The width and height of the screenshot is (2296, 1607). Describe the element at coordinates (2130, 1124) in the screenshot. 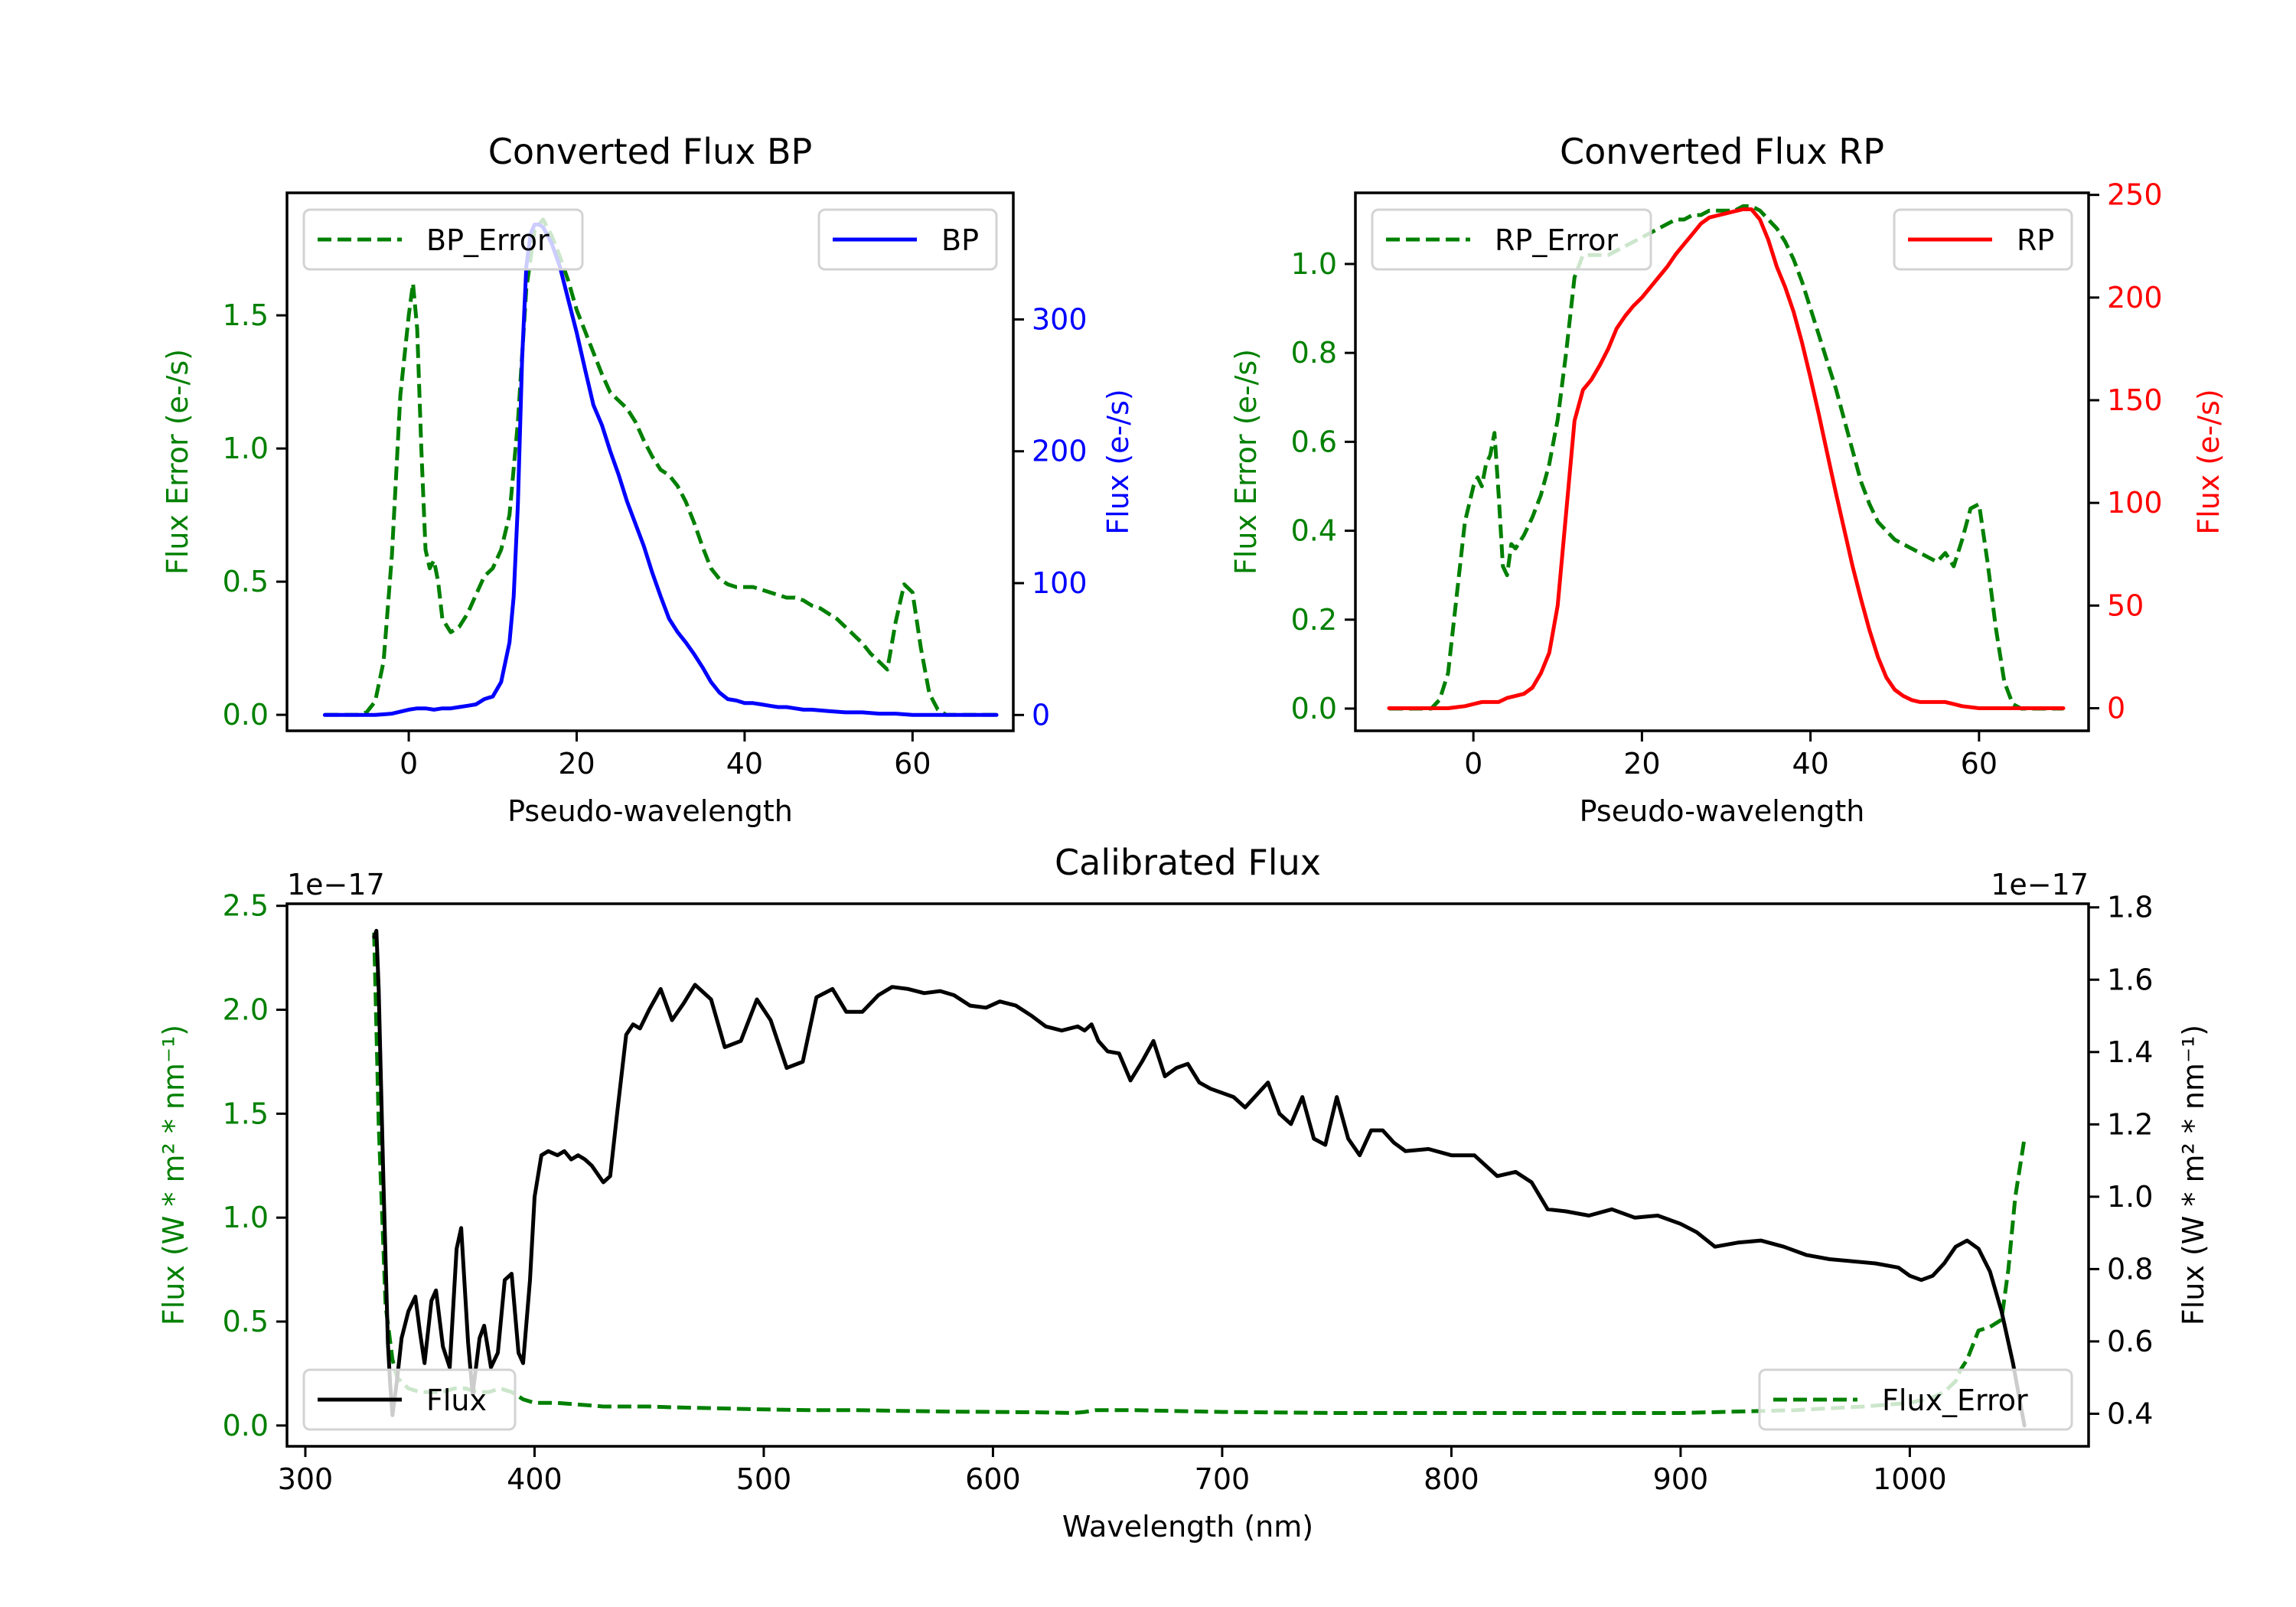

I see `y-tick-label-right: 1.2` at that location.